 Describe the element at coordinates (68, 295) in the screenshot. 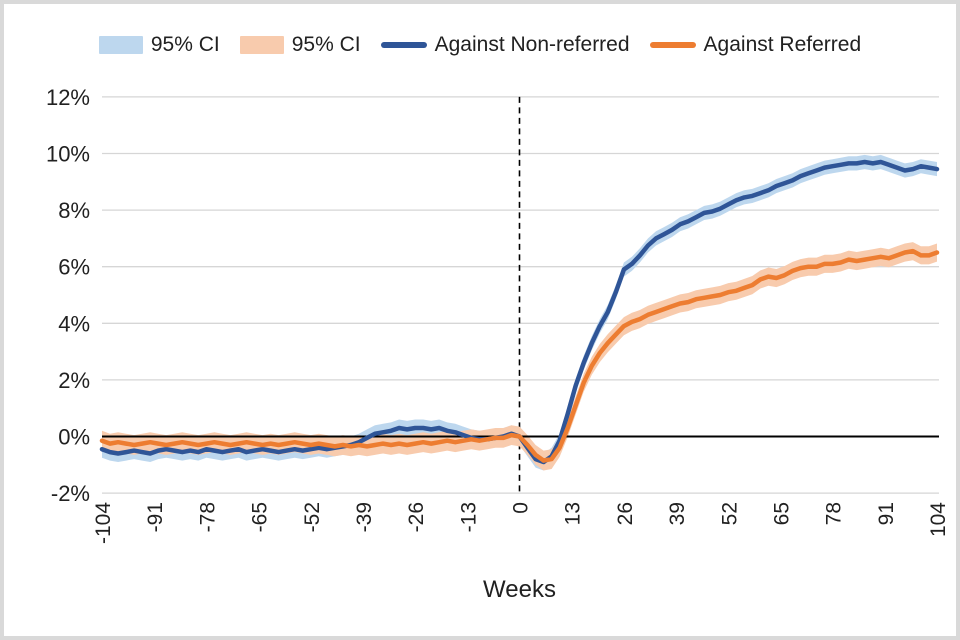

I see `y-axis-tick-labels: 12% 10% 8% 6% 4% 2% 0% -2%` at that location.